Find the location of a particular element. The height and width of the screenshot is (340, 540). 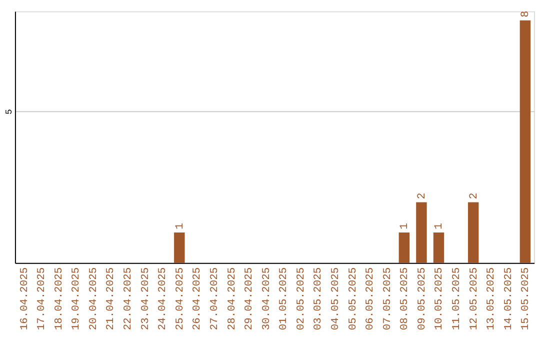

x-tick-label: 13.05.2025 is located at coordinates (492, 298).